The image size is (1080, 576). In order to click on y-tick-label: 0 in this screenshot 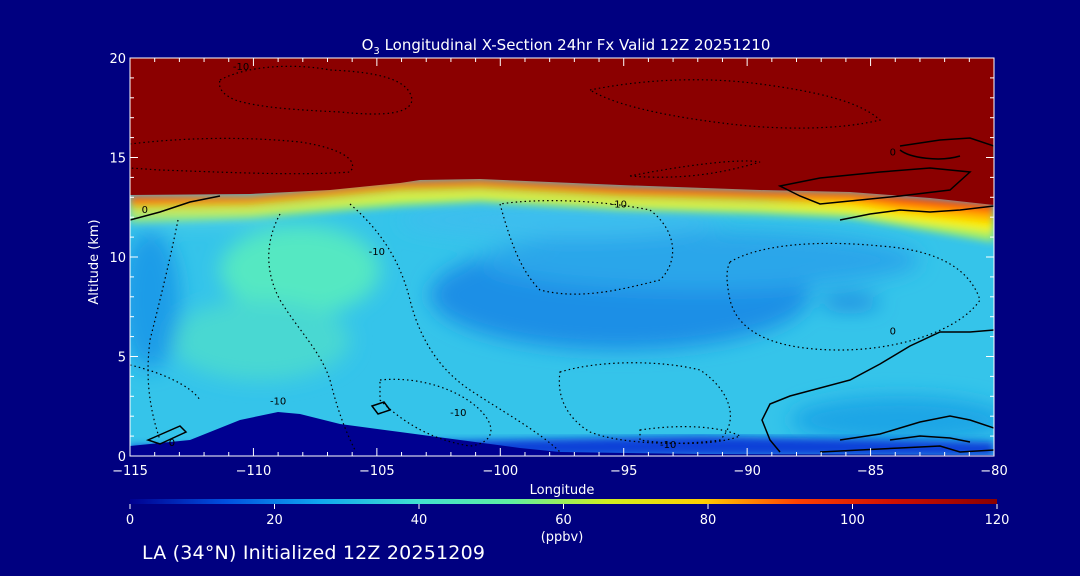, I will do `click(122, 457)`.